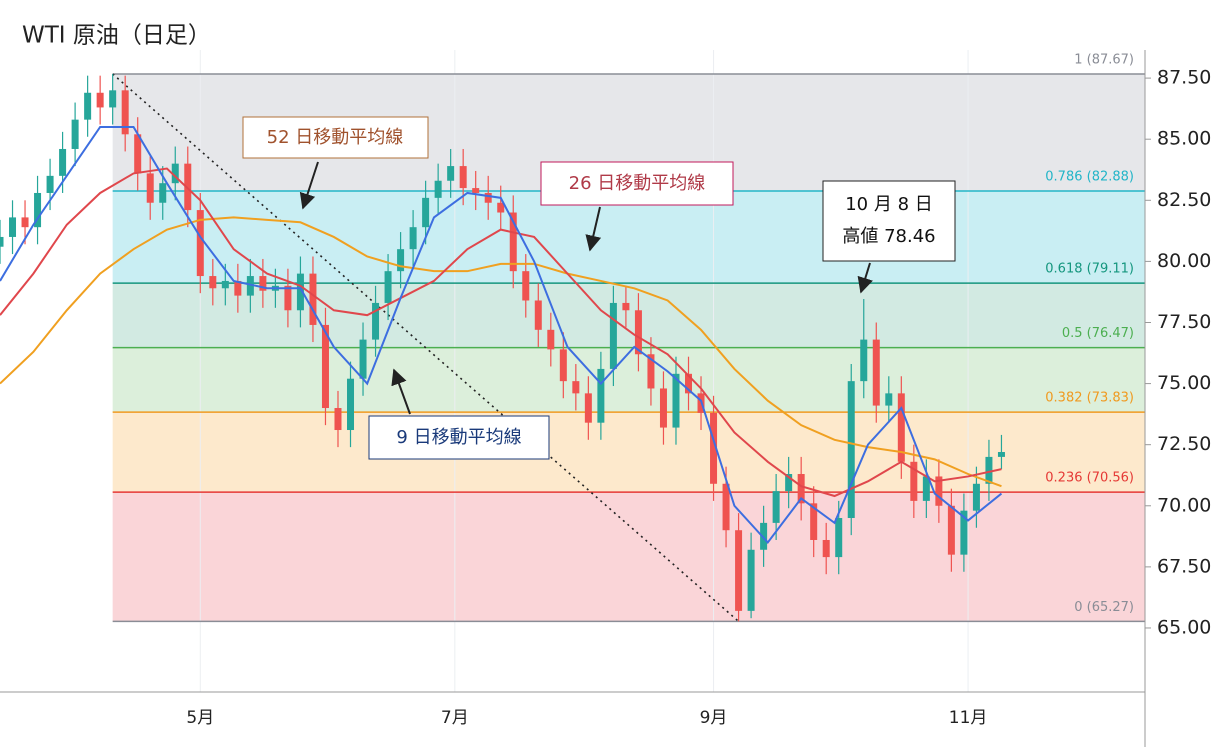 The image size is (1229, 747). I want to click on y-tick-label: 85.00, so click(1184, 139).